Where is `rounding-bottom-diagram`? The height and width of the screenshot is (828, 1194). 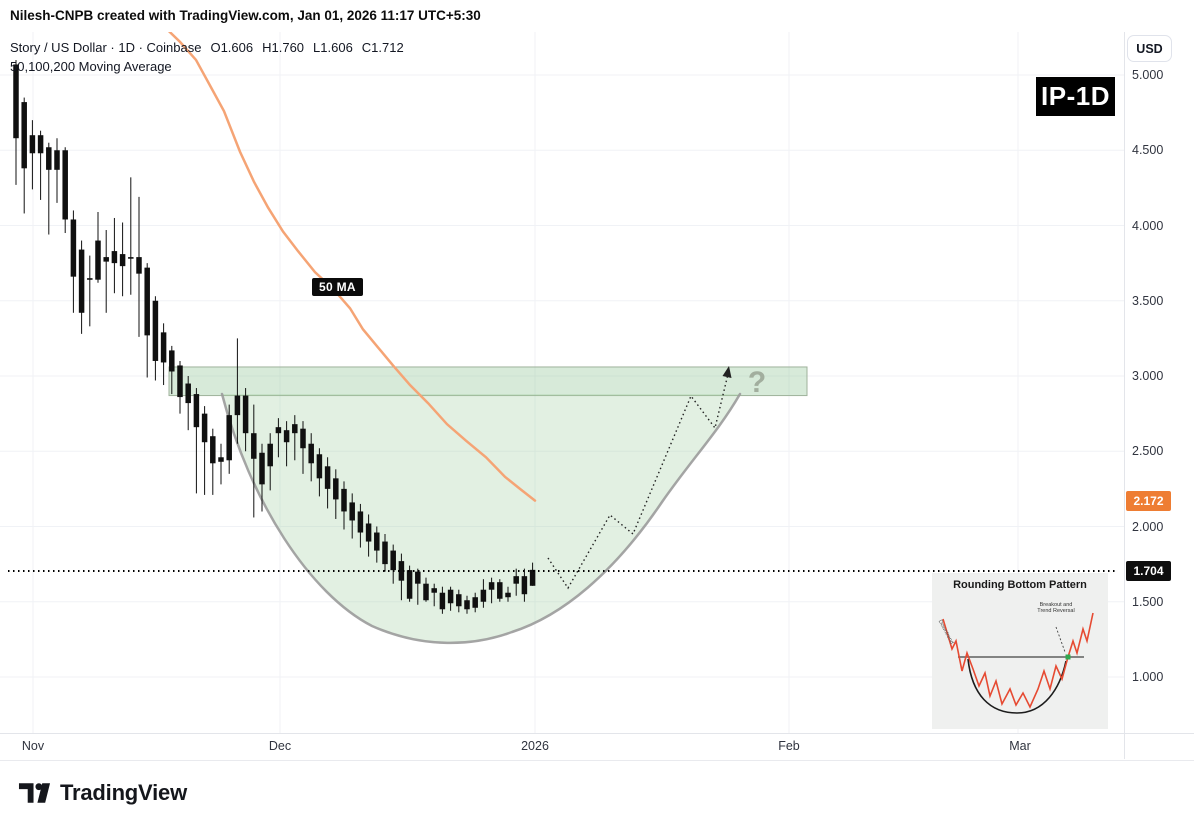 rounding-bottom-diagram is located at coordinates (1018, 663).